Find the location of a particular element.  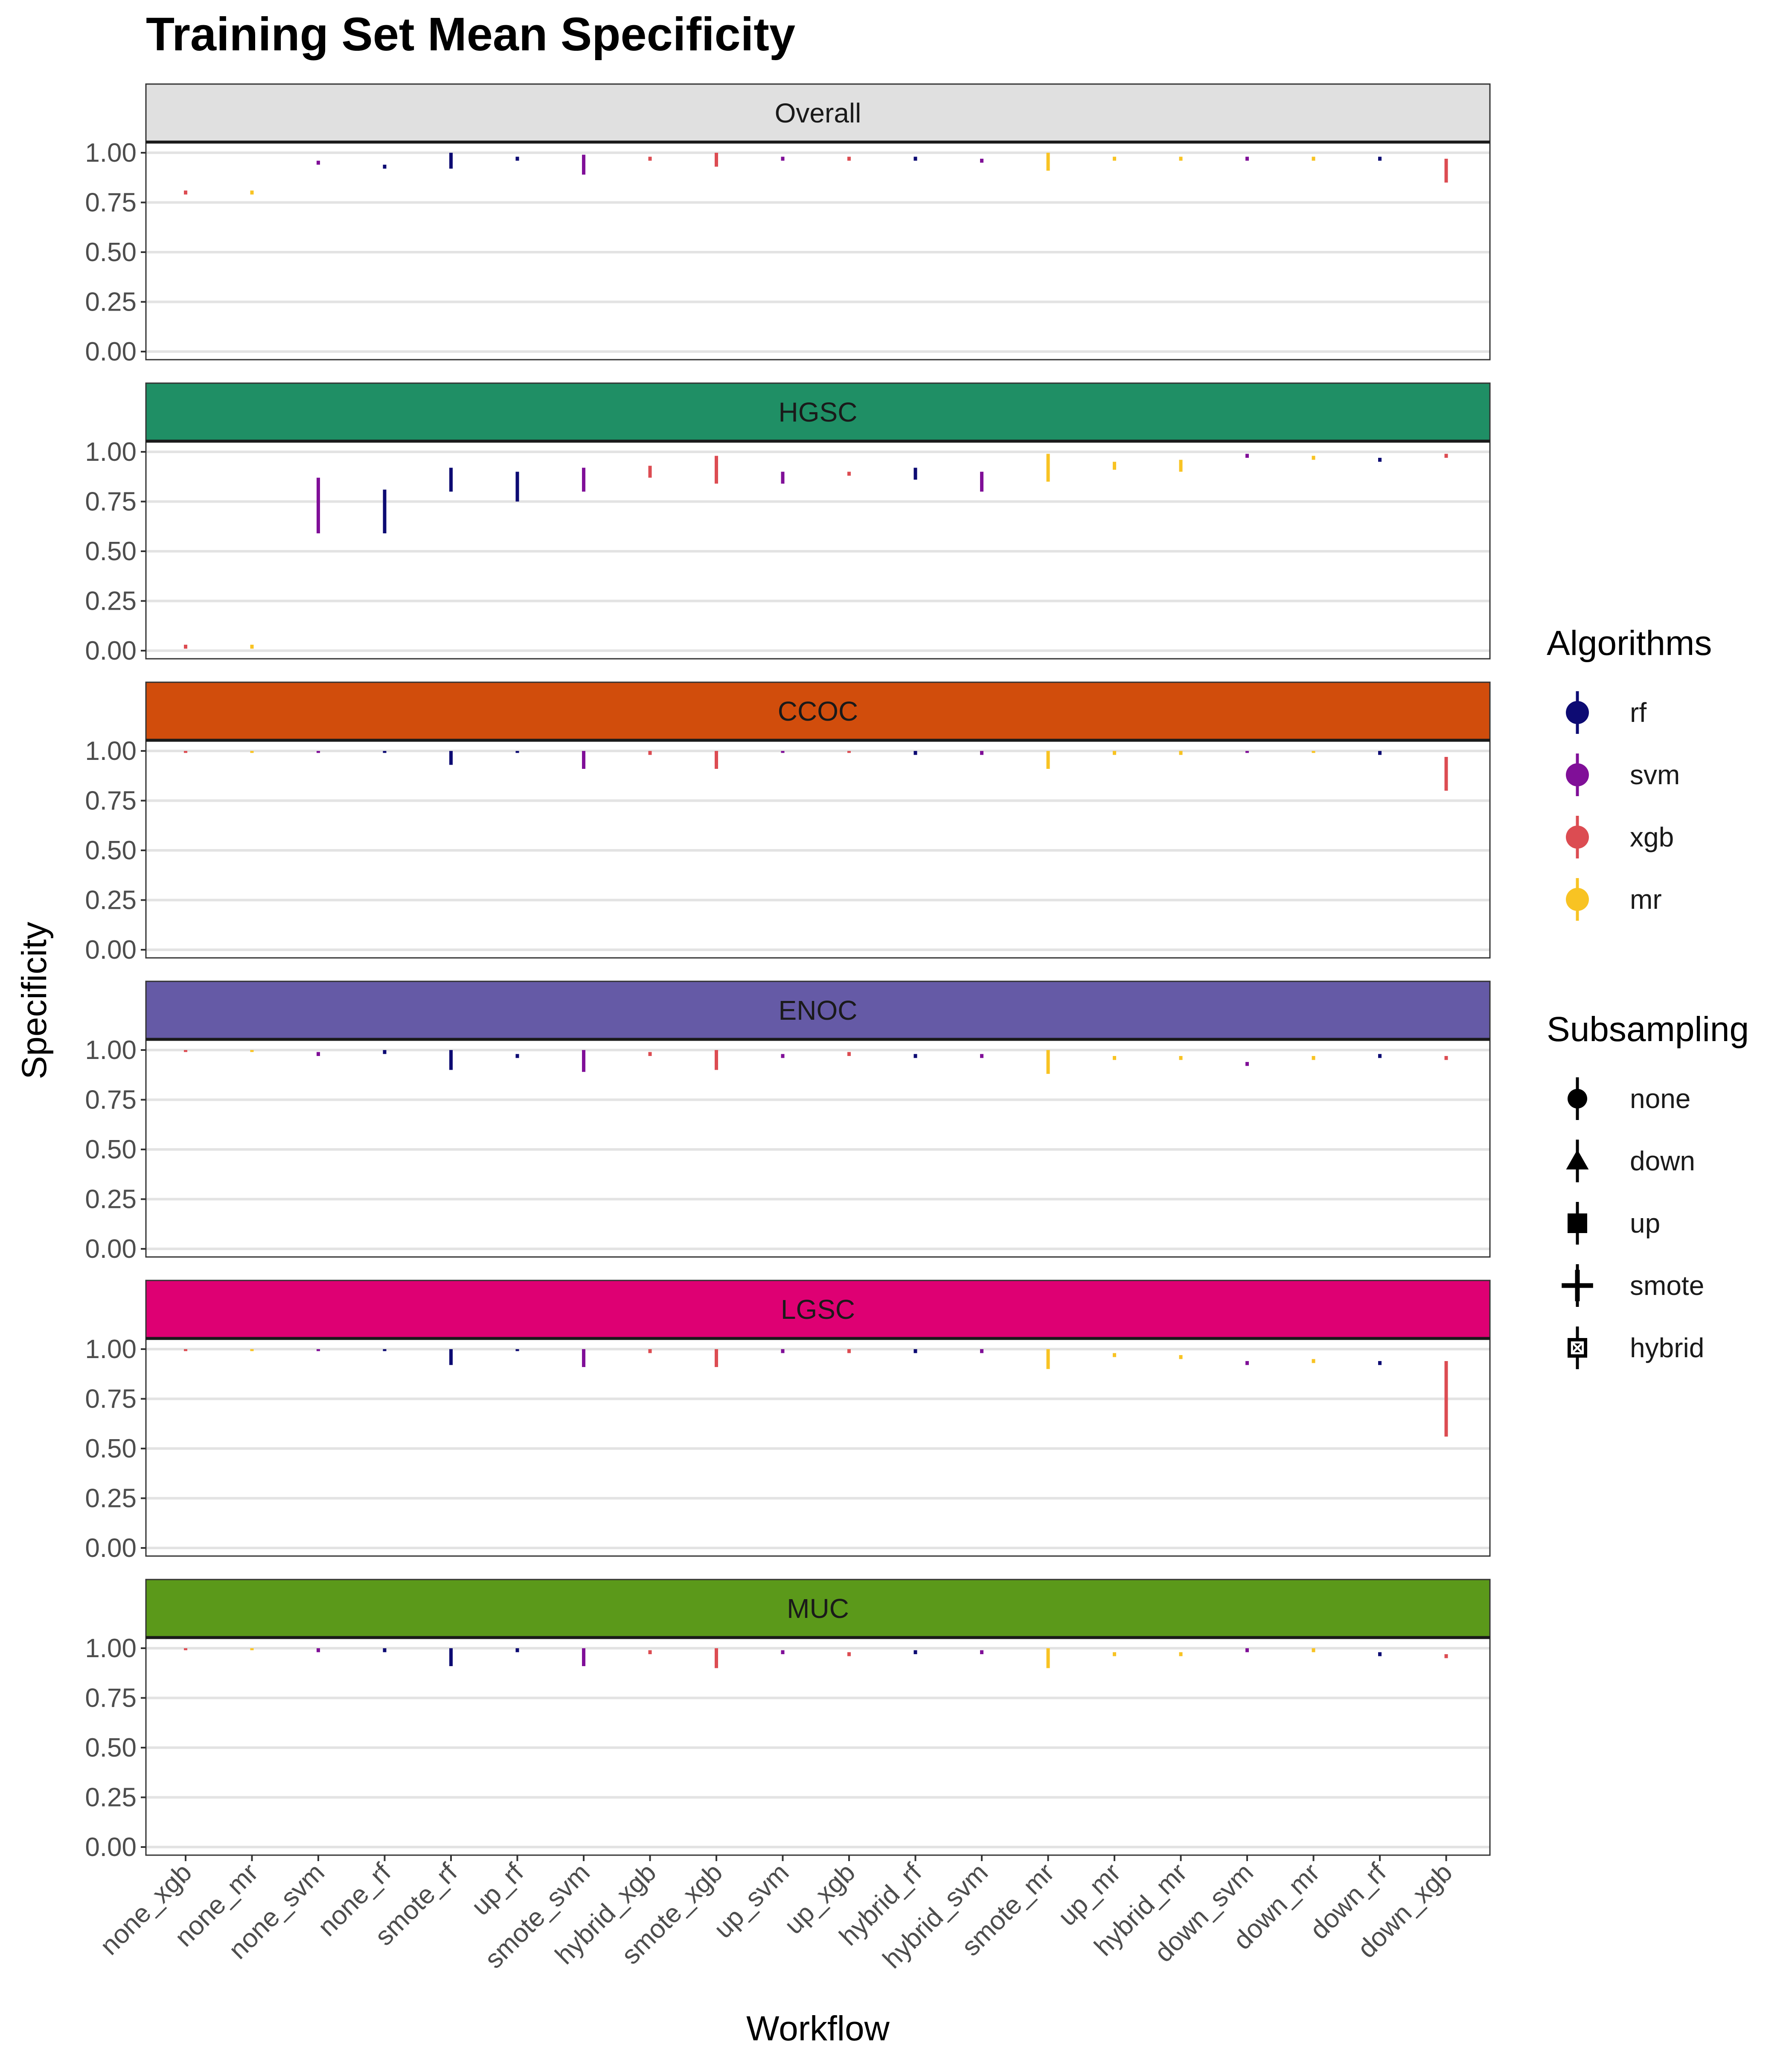

legend-label: xgb is located at coordinates (1652, 837).